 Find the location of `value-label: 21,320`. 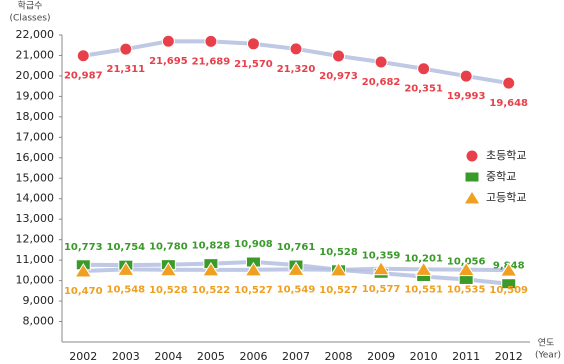

value-label: 21,320 is located at coordinates (296, 69).